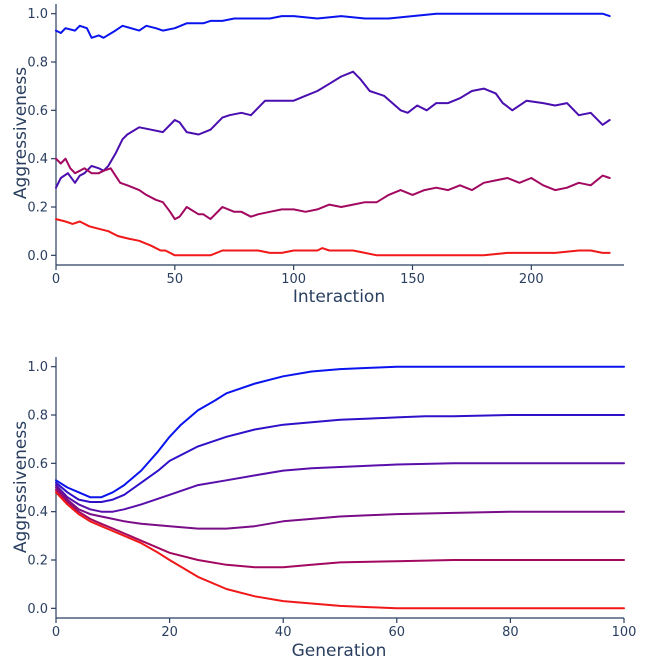 The image size is (646, 666). Describe the element at coordinates (339, 651) in the screenshot. I see `bottom-chart-xlabel: Generation` at that location.